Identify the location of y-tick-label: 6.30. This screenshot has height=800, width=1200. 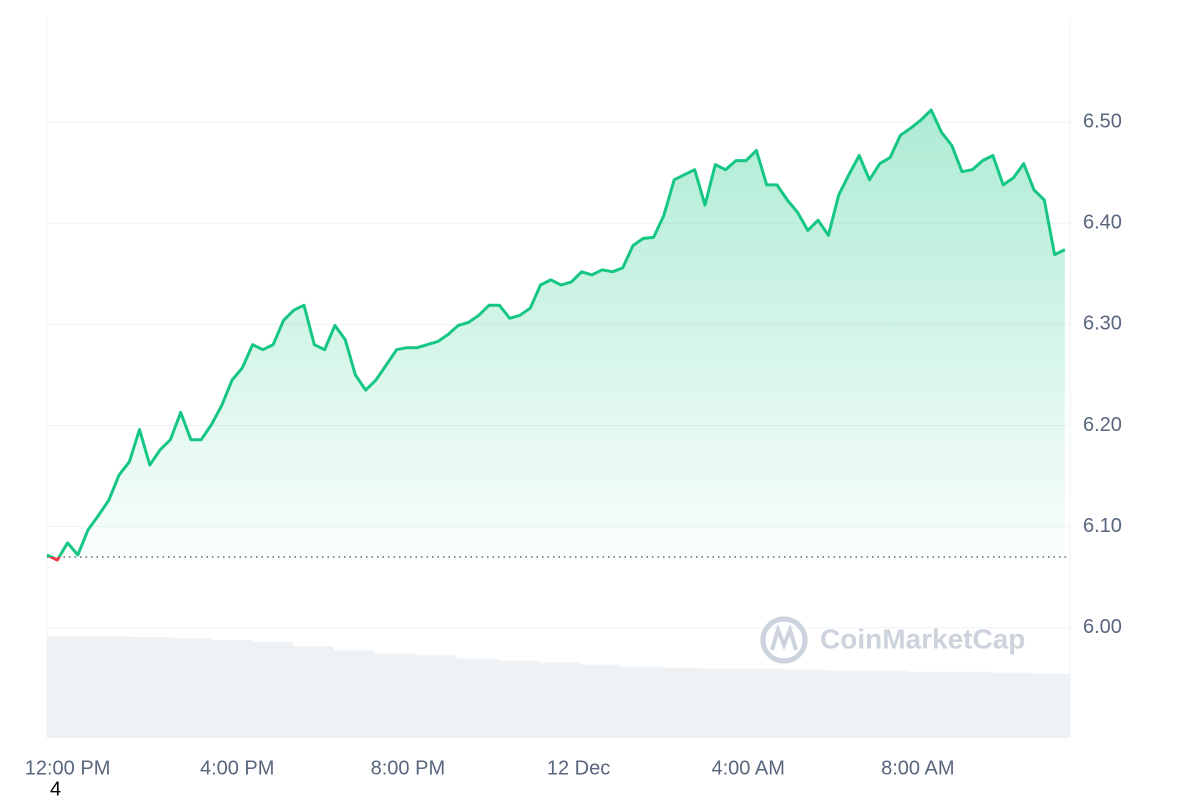
(1102, 324).